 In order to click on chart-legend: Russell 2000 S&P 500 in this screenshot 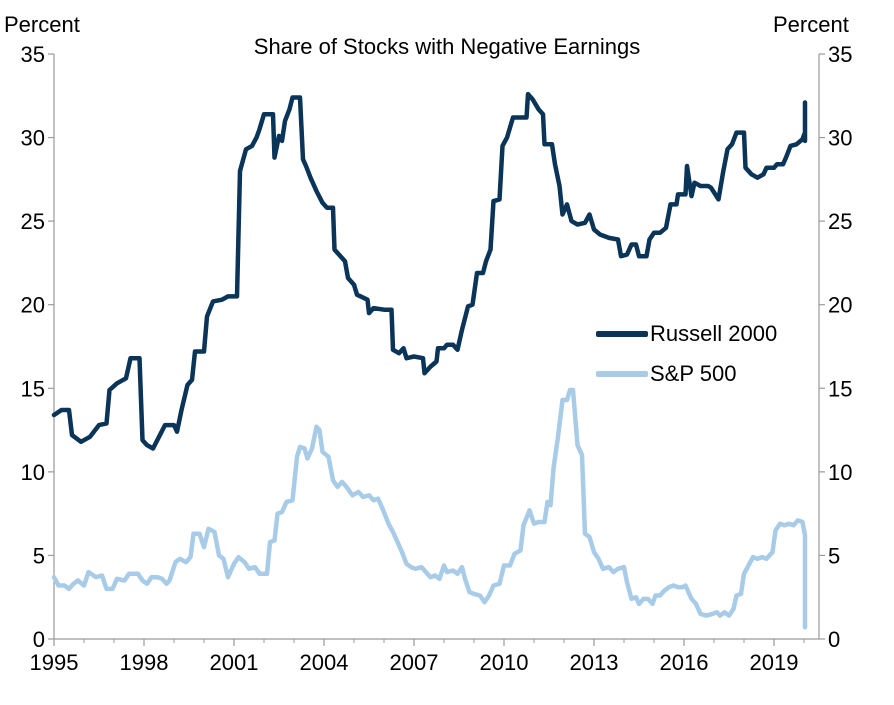, I will do `click(687, 361)`.